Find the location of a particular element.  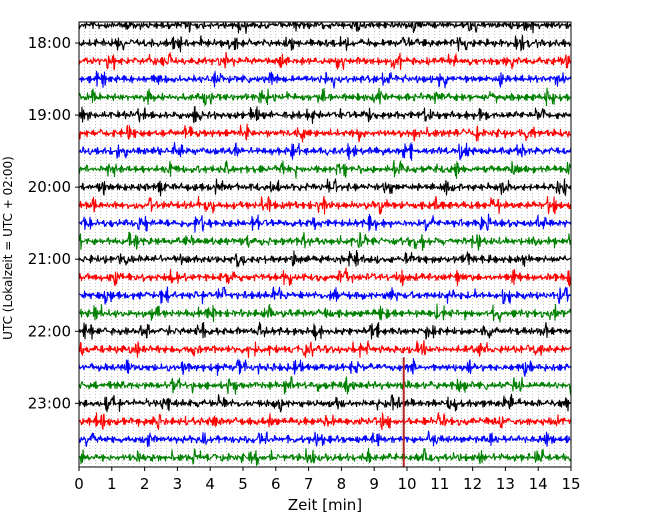

x-tick-label: 13 is located at coordinates (505, 484).